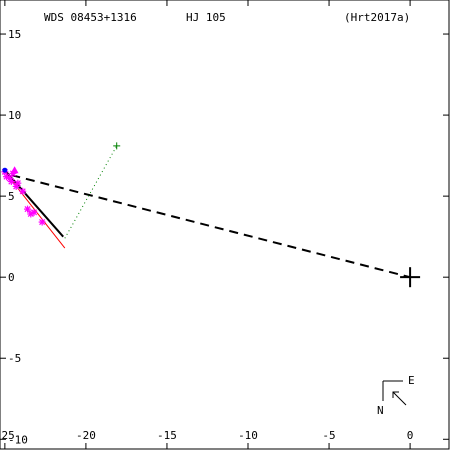  Describe the element at coordinates (410, 277) in the screenshot. I see `primary-star` at that location.